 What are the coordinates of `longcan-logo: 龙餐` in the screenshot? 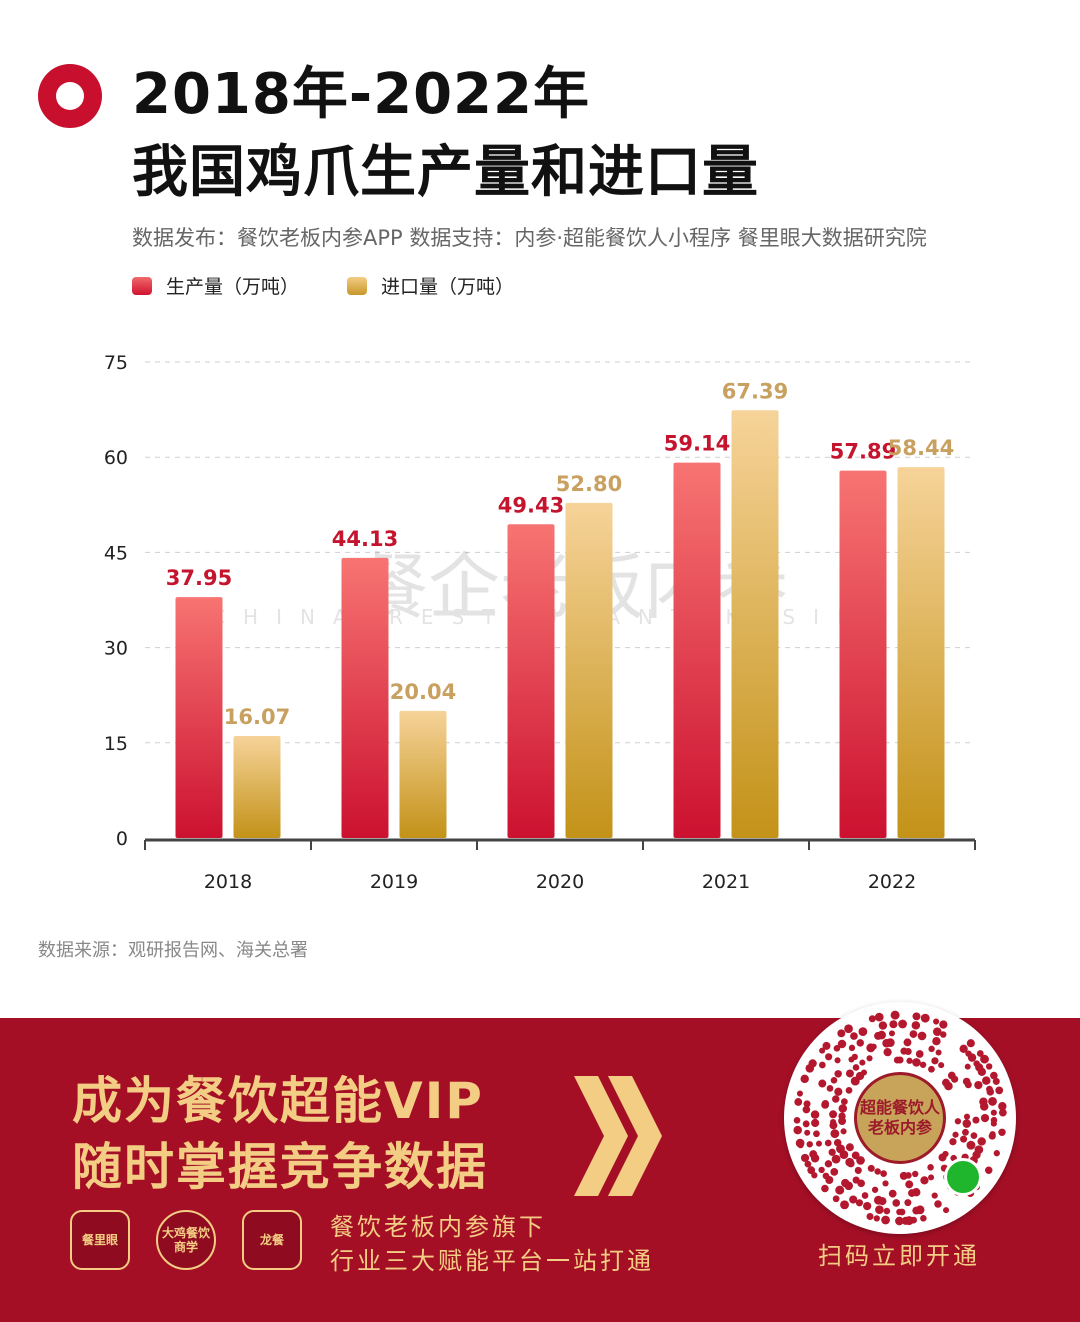 It's located at (272, 1240).